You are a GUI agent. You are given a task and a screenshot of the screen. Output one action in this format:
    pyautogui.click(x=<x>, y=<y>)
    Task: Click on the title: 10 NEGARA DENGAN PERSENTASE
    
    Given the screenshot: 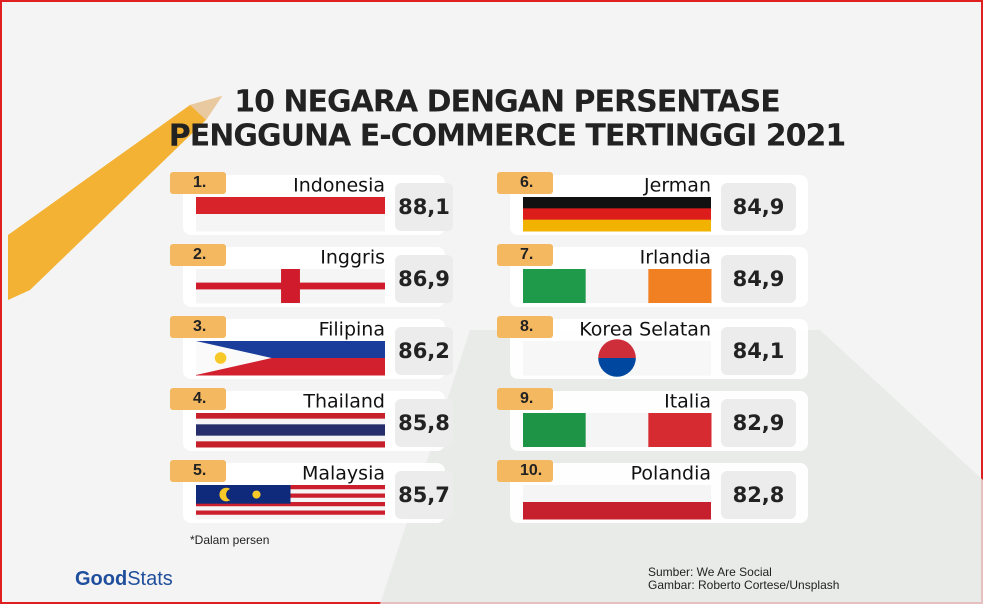 What is the action you would take?
    pyautogui.click(x=507, y=102)
    